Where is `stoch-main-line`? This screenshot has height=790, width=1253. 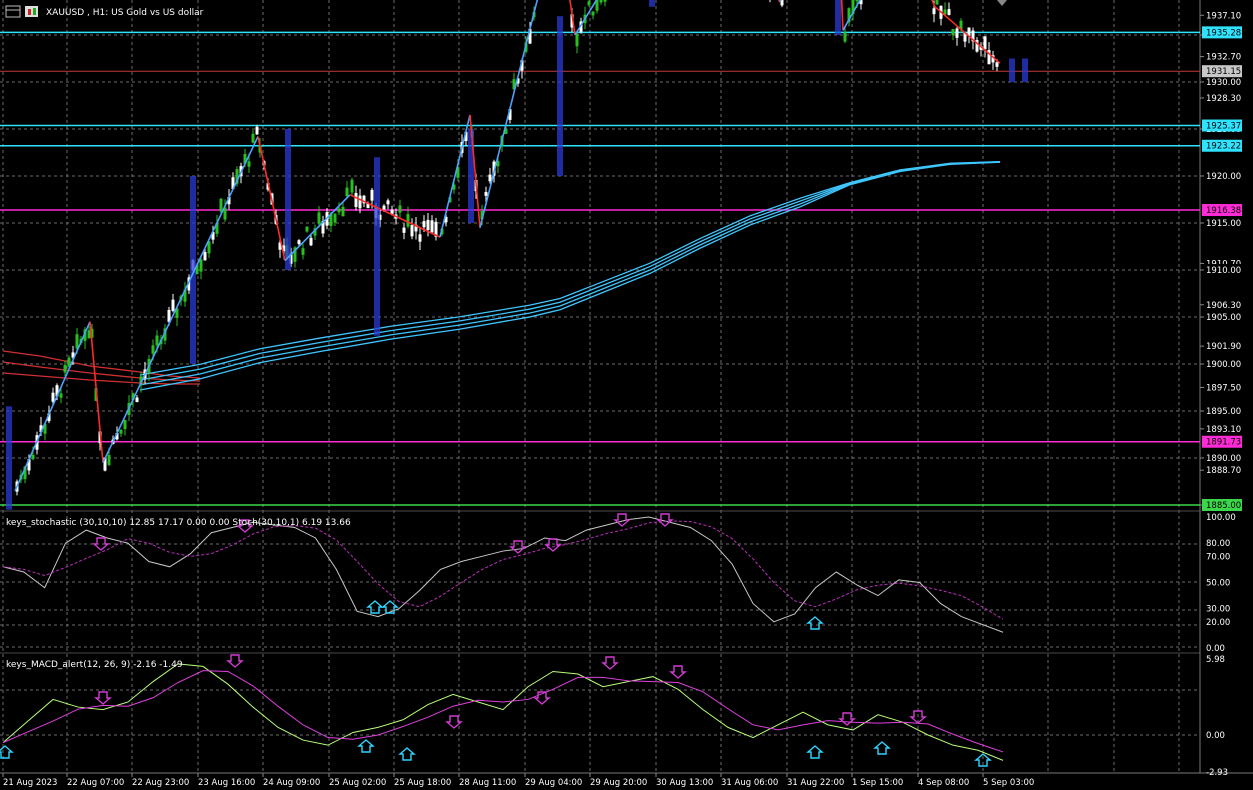 stoch-main-line is located at coordinates (503, 574).